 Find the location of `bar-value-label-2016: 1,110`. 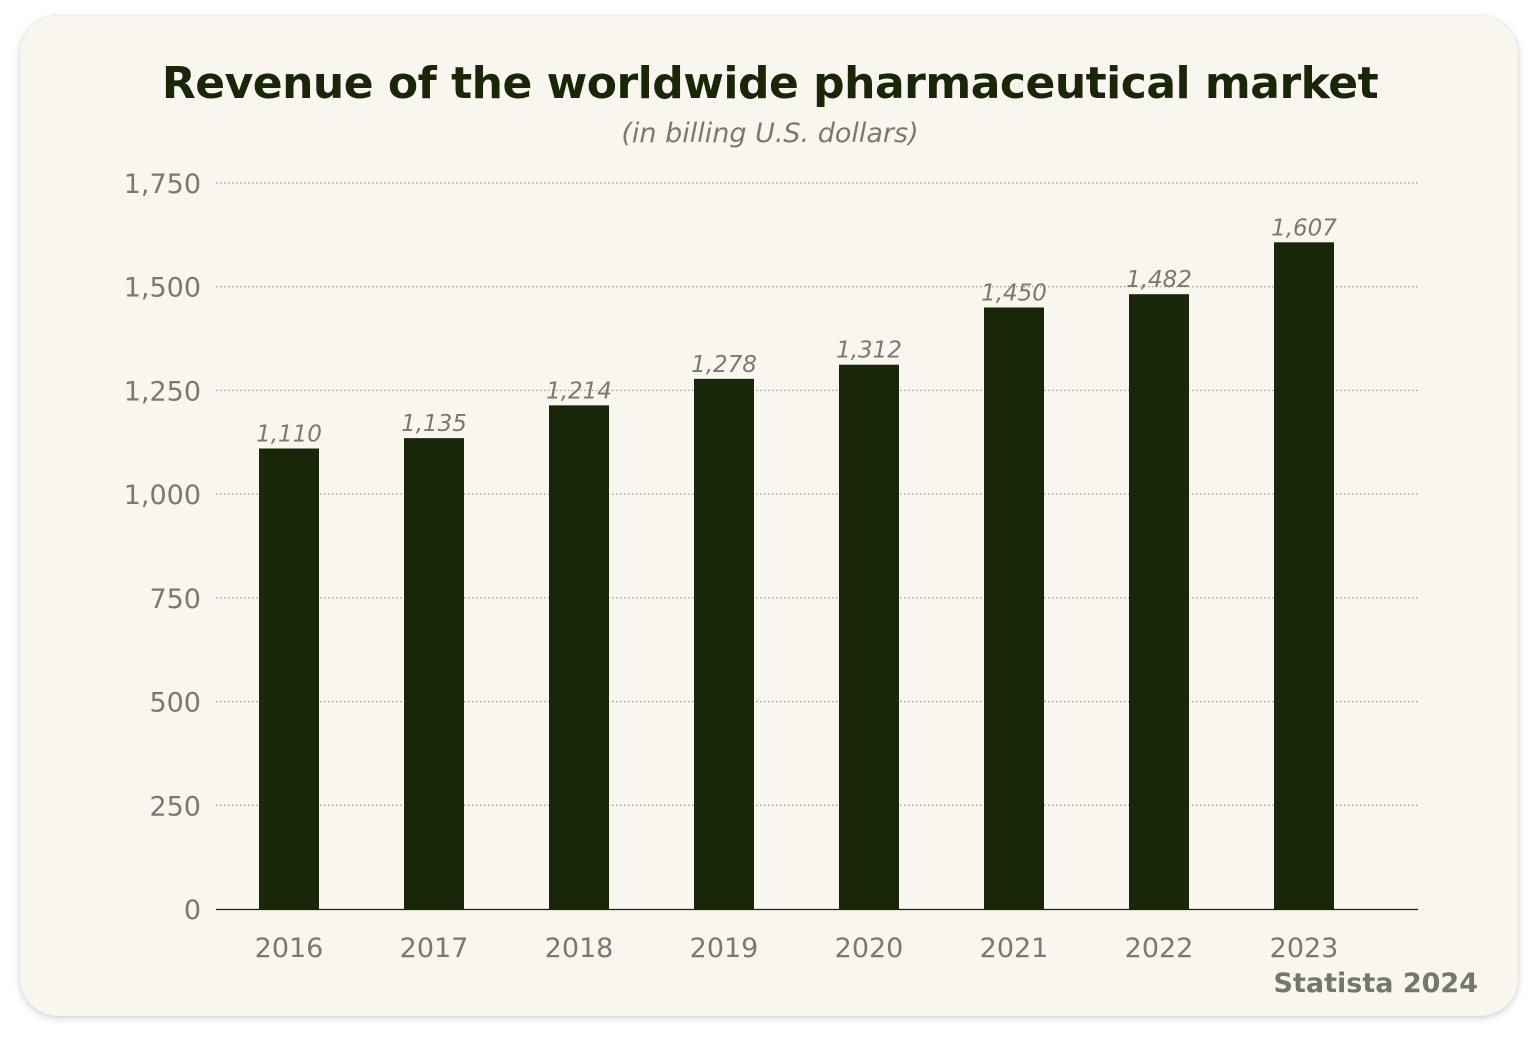

bar-value-label-2016: 1,110 is located at coordinates (289, 435).